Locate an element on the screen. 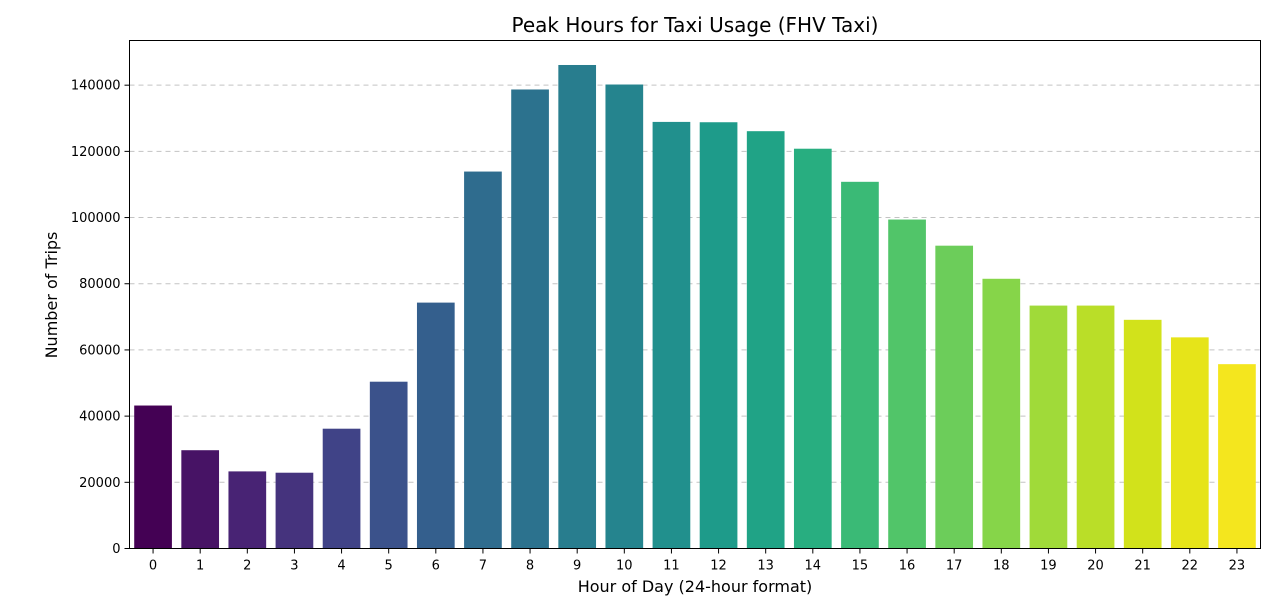  x-tick-label: 17 is located at coordinates (954, 566).